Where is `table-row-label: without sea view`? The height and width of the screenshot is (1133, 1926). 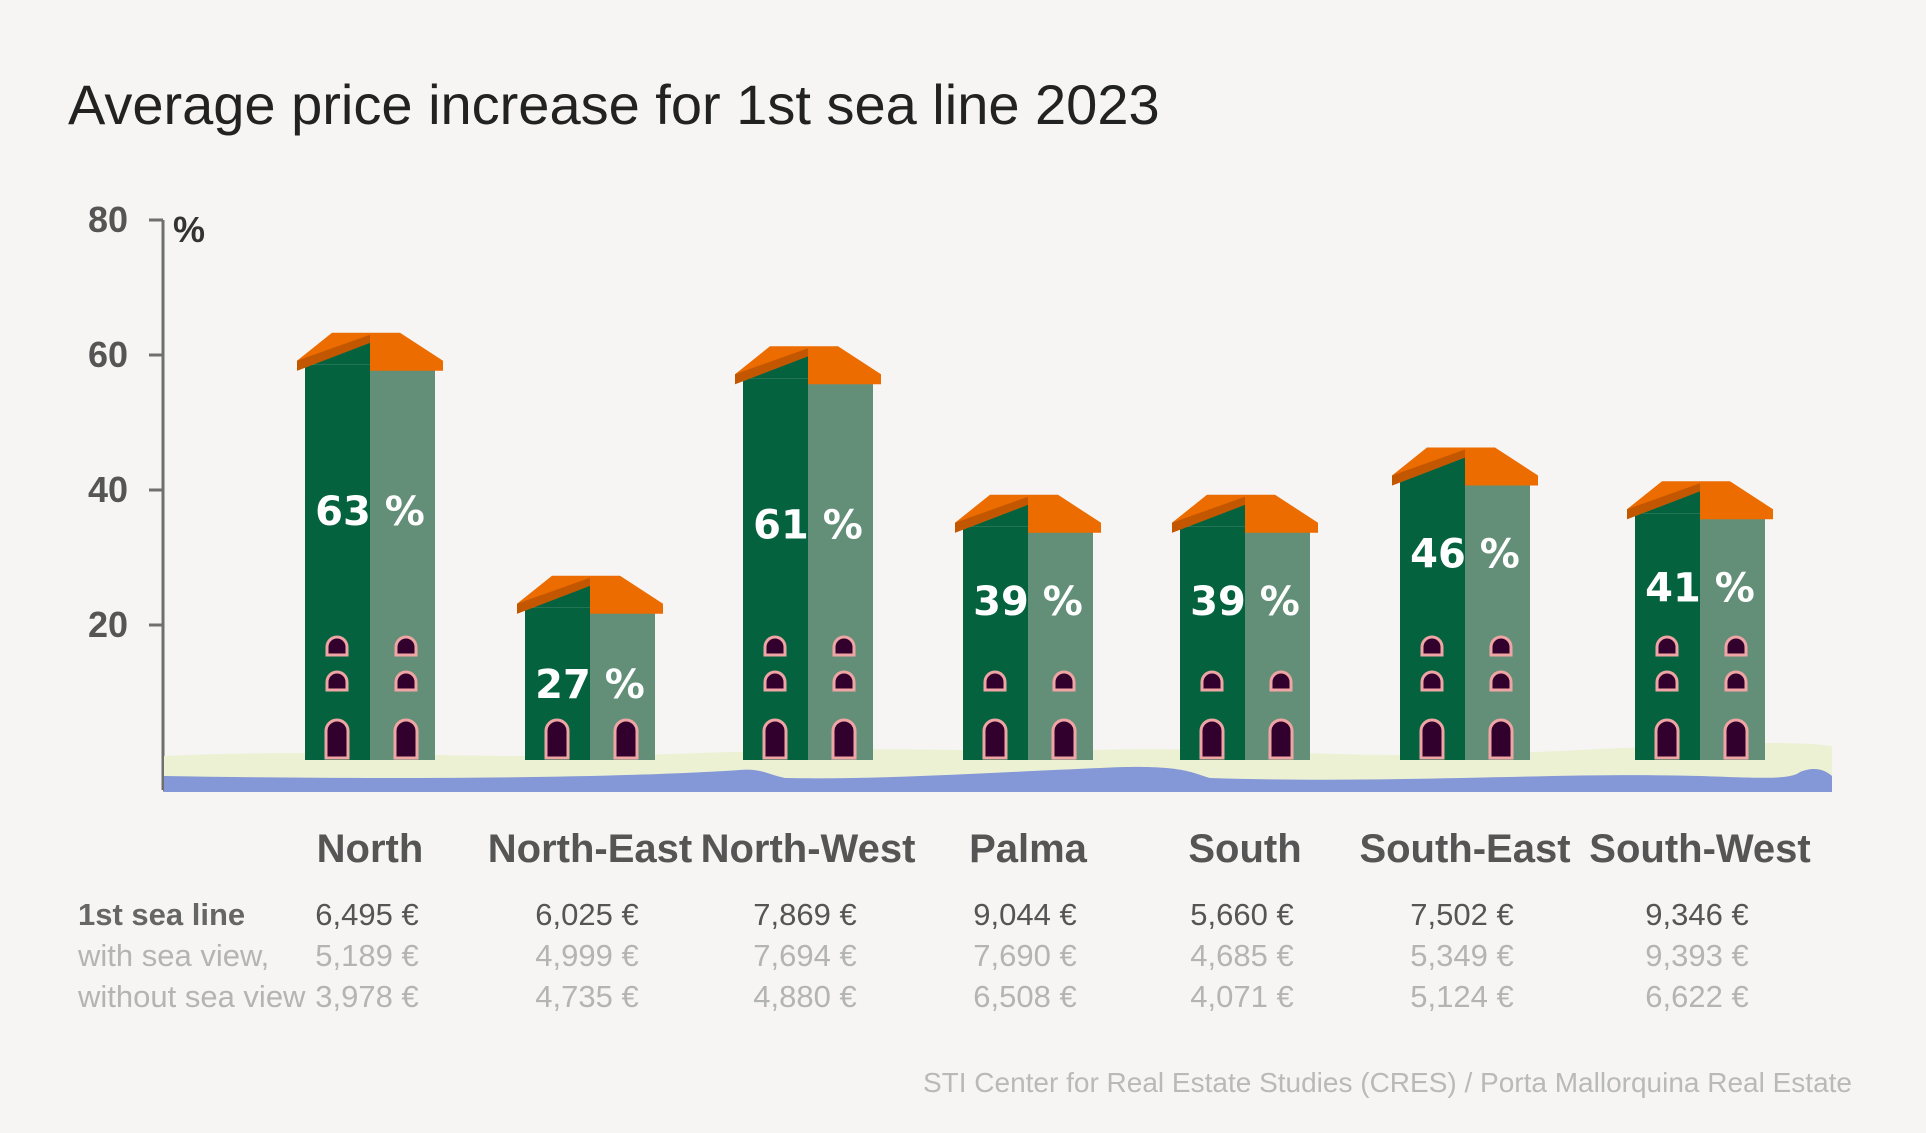 table-row-label: without sea view is located at coordinates (191, 996).